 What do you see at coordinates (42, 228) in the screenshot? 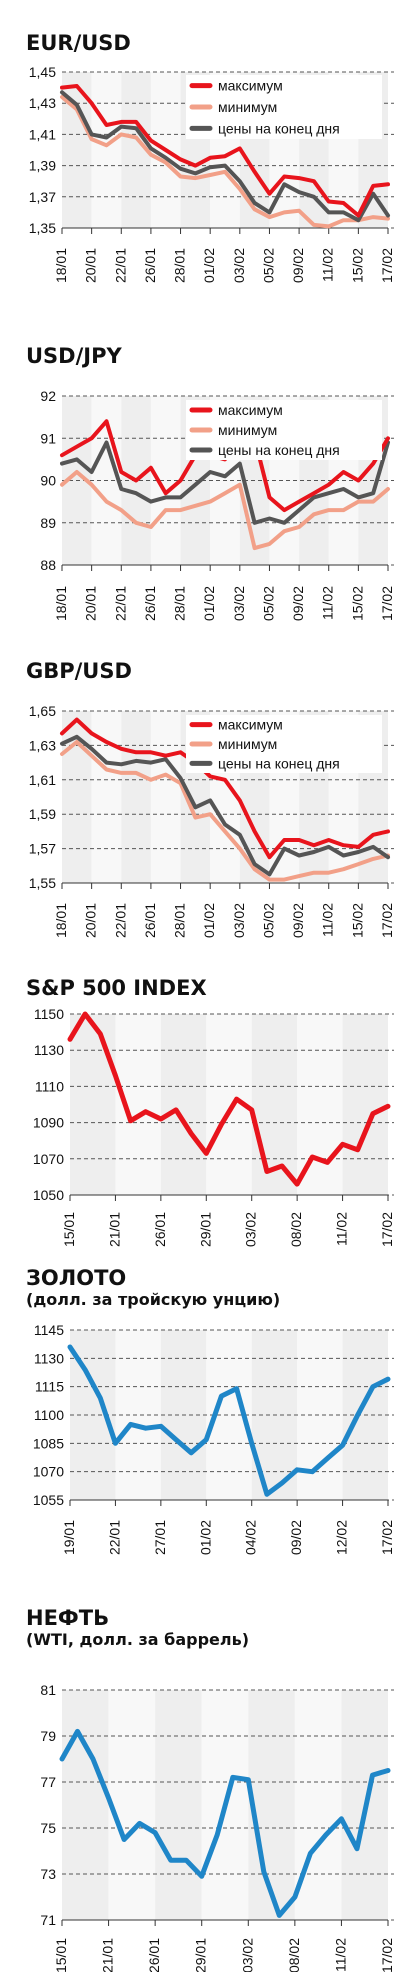
I see `y-tick-label: 1,35` at bounding box center [42, 228].